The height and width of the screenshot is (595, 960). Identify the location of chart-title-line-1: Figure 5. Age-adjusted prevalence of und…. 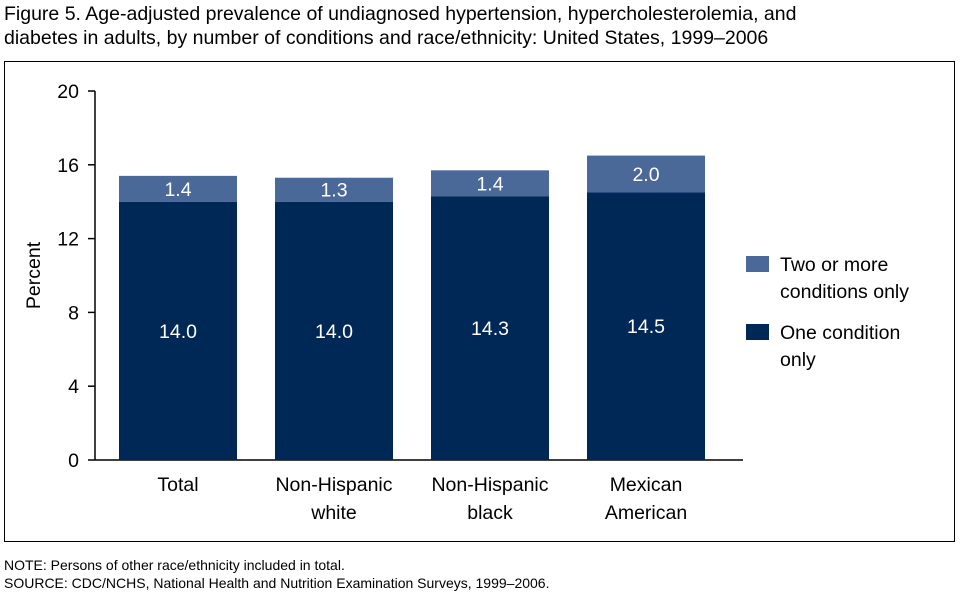
(400, 14).